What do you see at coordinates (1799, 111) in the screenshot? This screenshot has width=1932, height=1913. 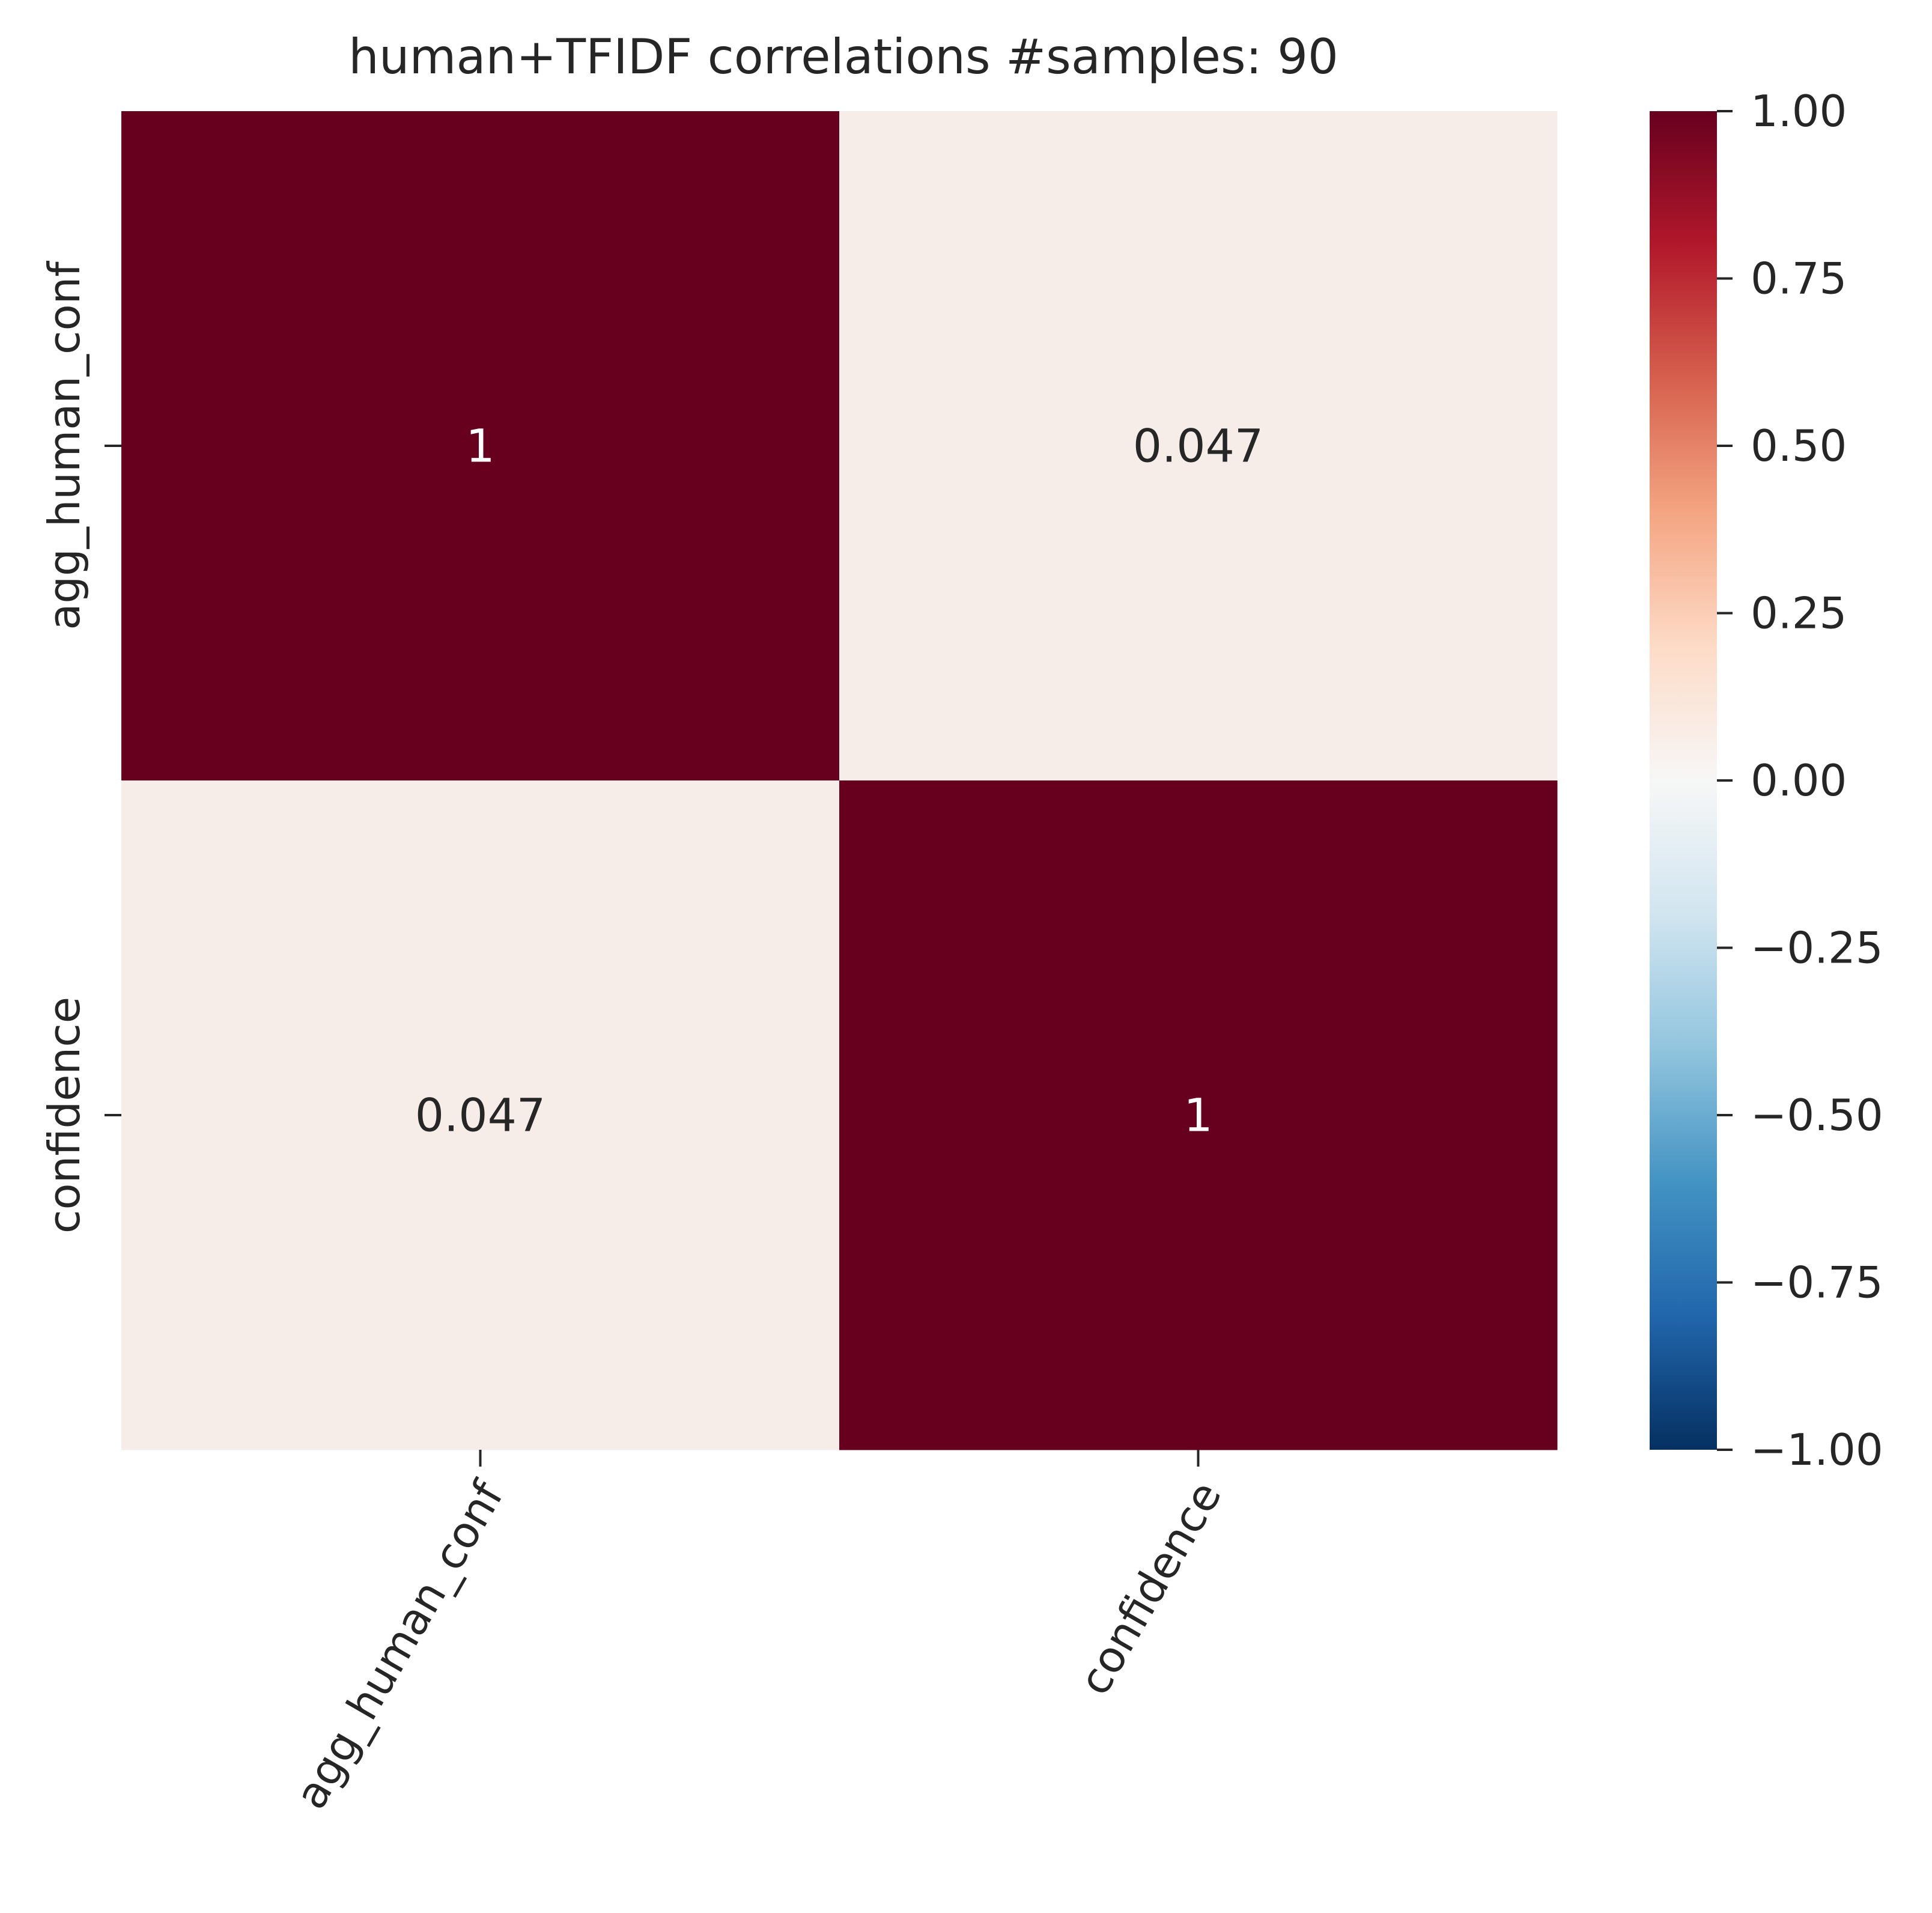 I see `colorbar-tick-label: 1.00` at bounding box center [1799, 111].